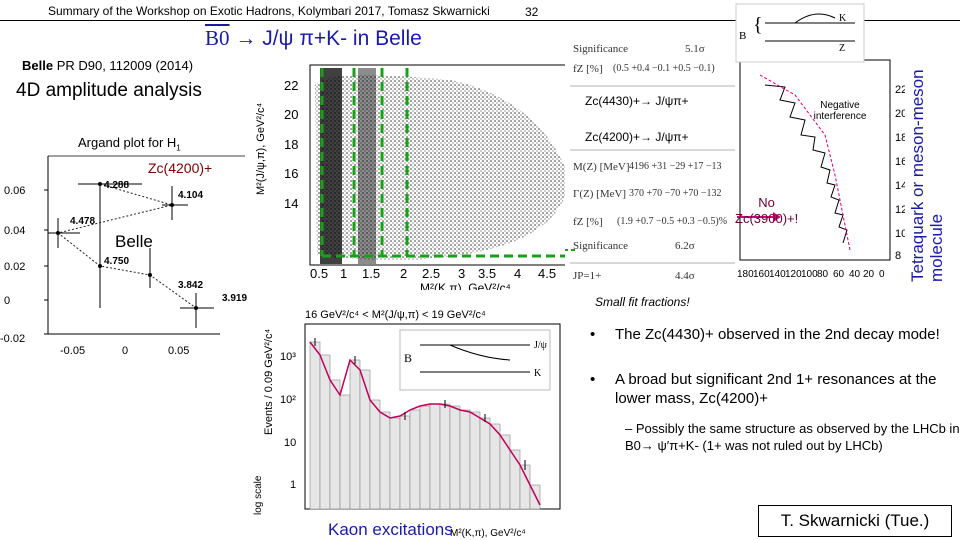 Image resolution: width=960 pixels, height=540 pixels. Describe the element at coordinates (461, 273) in the screenshot. I see `dalitz-xtick-label: 3` at that location.